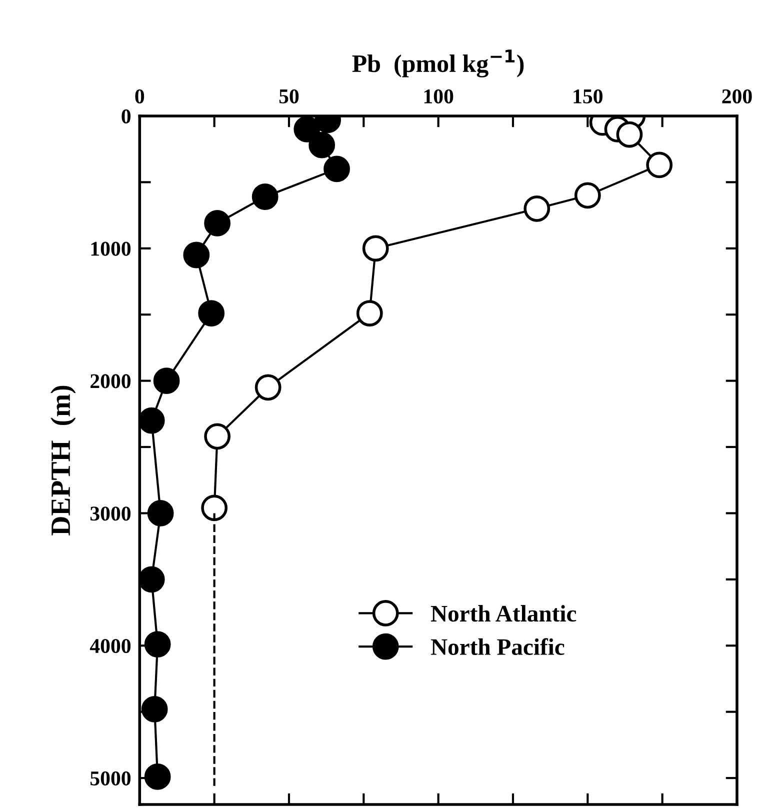  I want to click on y-tick-label: 4000, so click(110, 646).